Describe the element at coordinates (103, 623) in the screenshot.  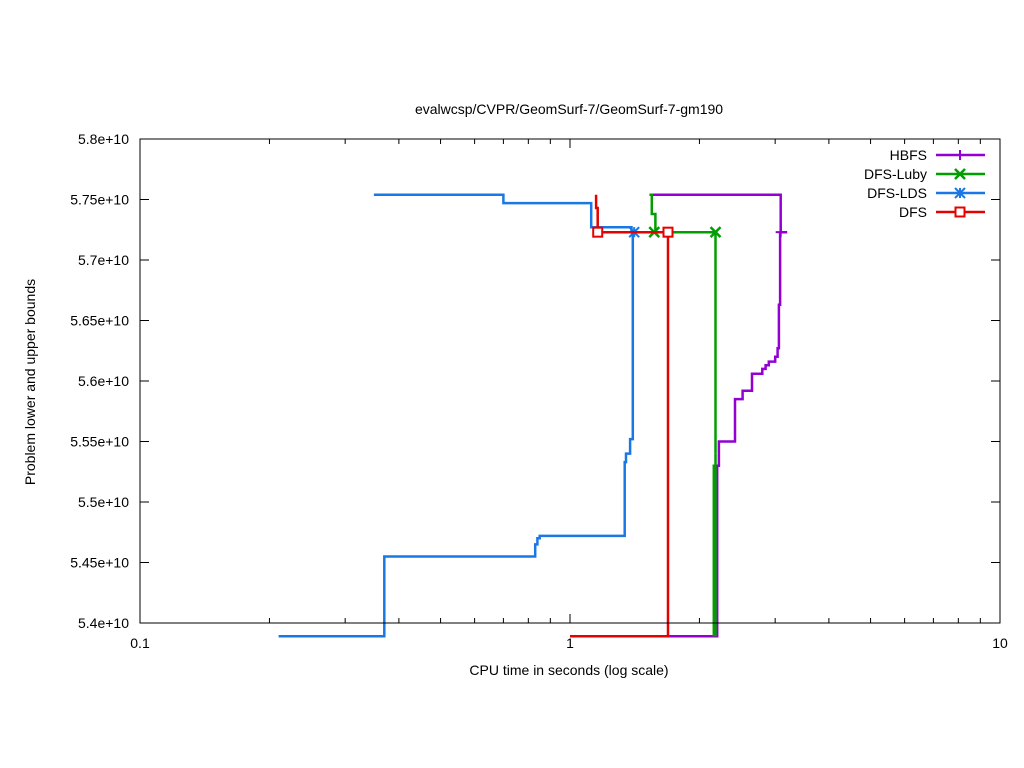
I see `y-tick-label: 5.4e+10` at that location.